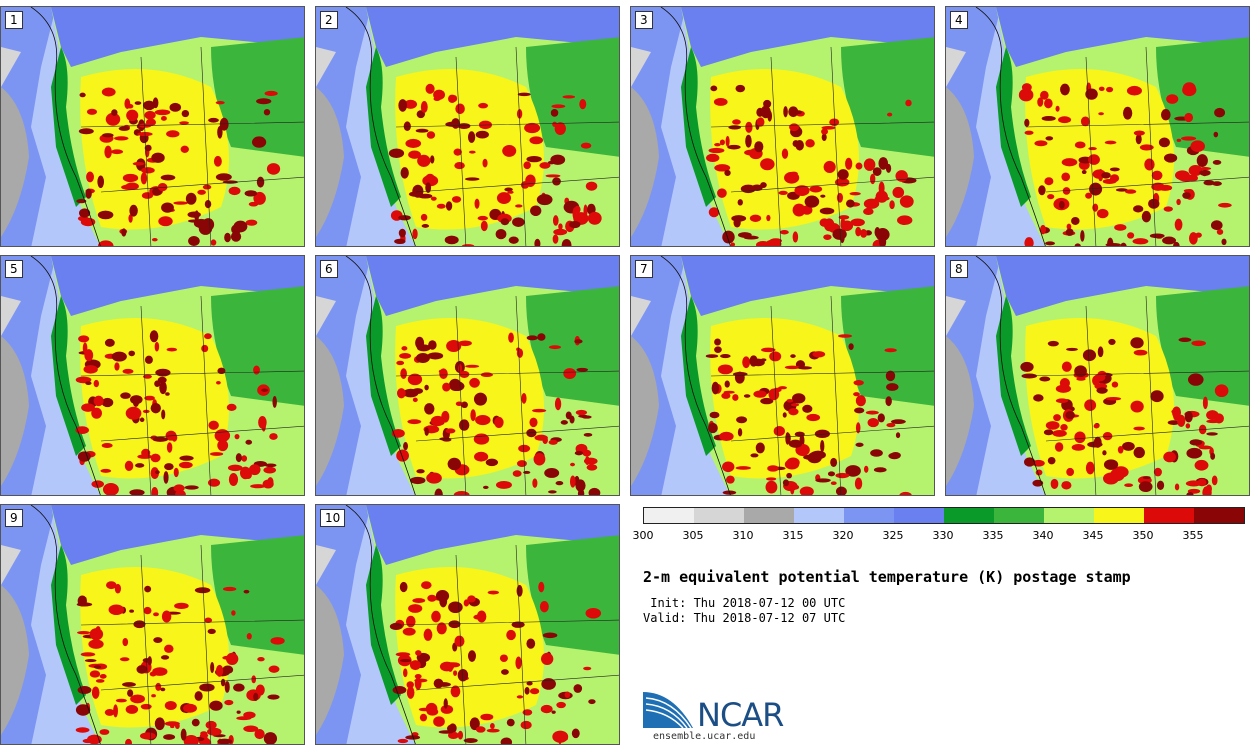  I want to click on member-label: 2, so click(329, 20).